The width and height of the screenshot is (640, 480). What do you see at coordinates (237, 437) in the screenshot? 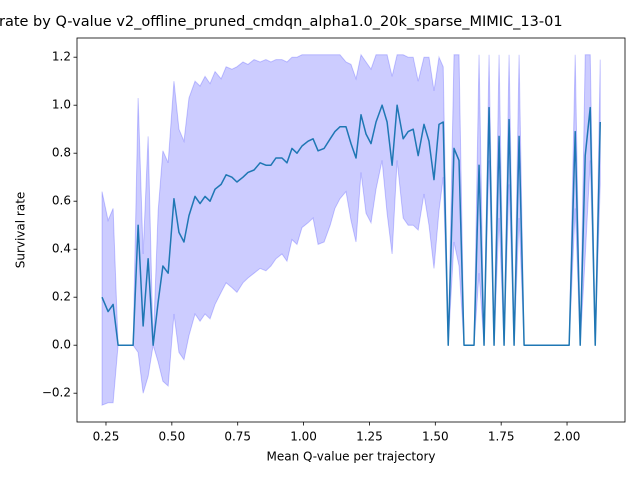
I see `x-tick-label: 0.75` at bounding box center [237, 437].